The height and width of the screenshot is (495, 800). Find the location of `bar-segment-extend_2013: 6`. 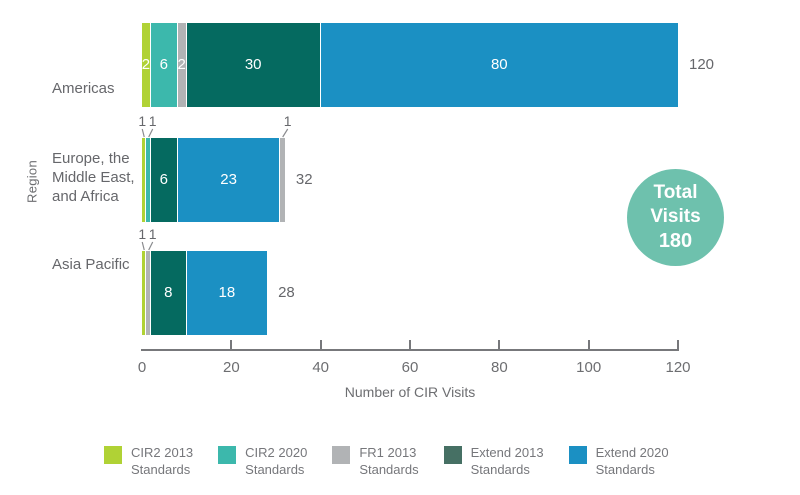

bar-segment-extend_2013: 6 is located at coordinates (164, 180).